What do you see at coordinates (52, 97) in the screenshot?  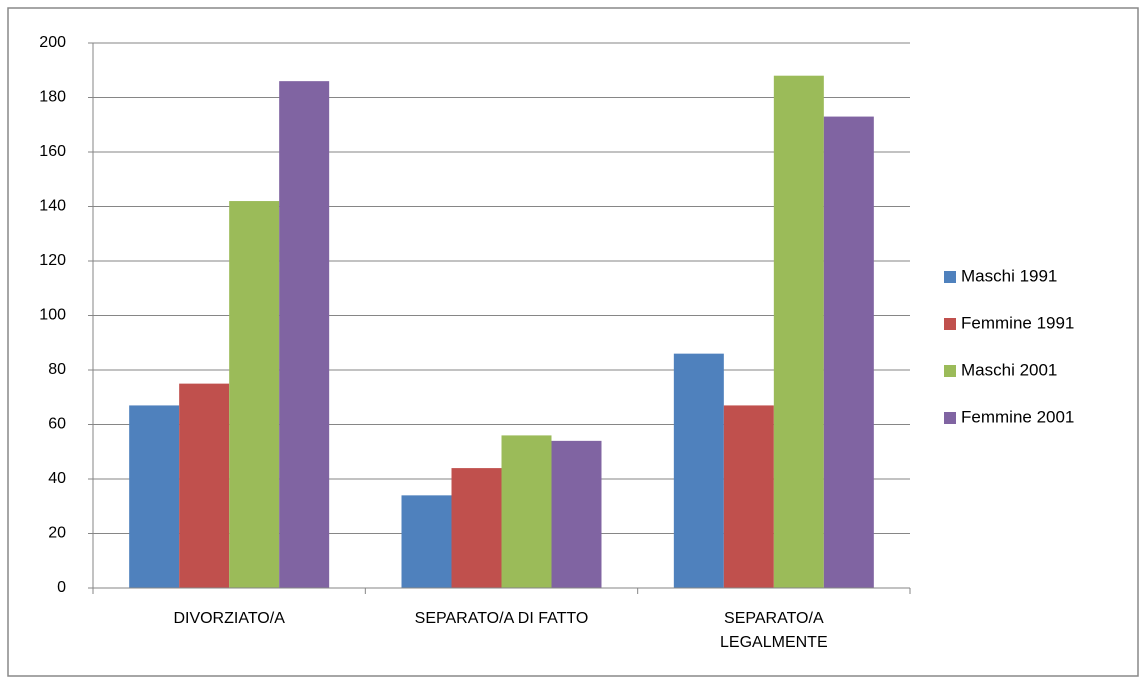 I see `y-tick-label: 180` at bounding box center [52, 97].